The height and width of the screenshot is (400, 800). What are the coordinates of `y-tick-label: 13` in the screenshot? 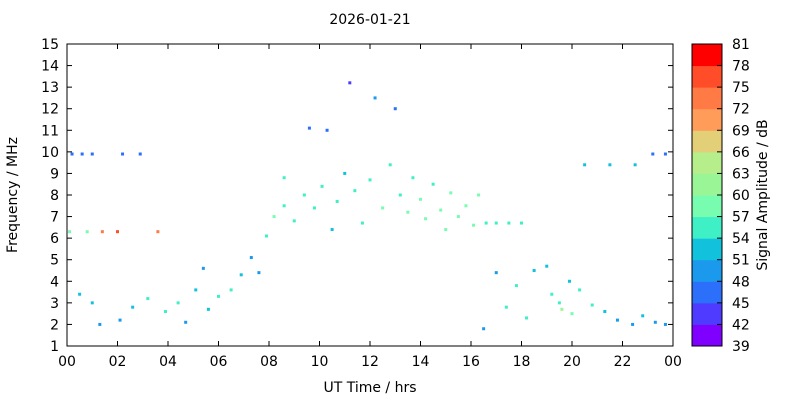 It's located at (50, 88).